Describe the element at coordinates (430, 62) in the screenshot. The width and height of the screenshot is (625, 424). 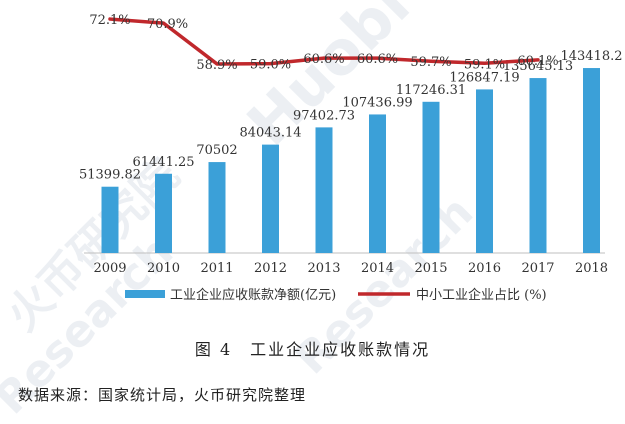
I see `line-value-label: 59.7%` at that location.